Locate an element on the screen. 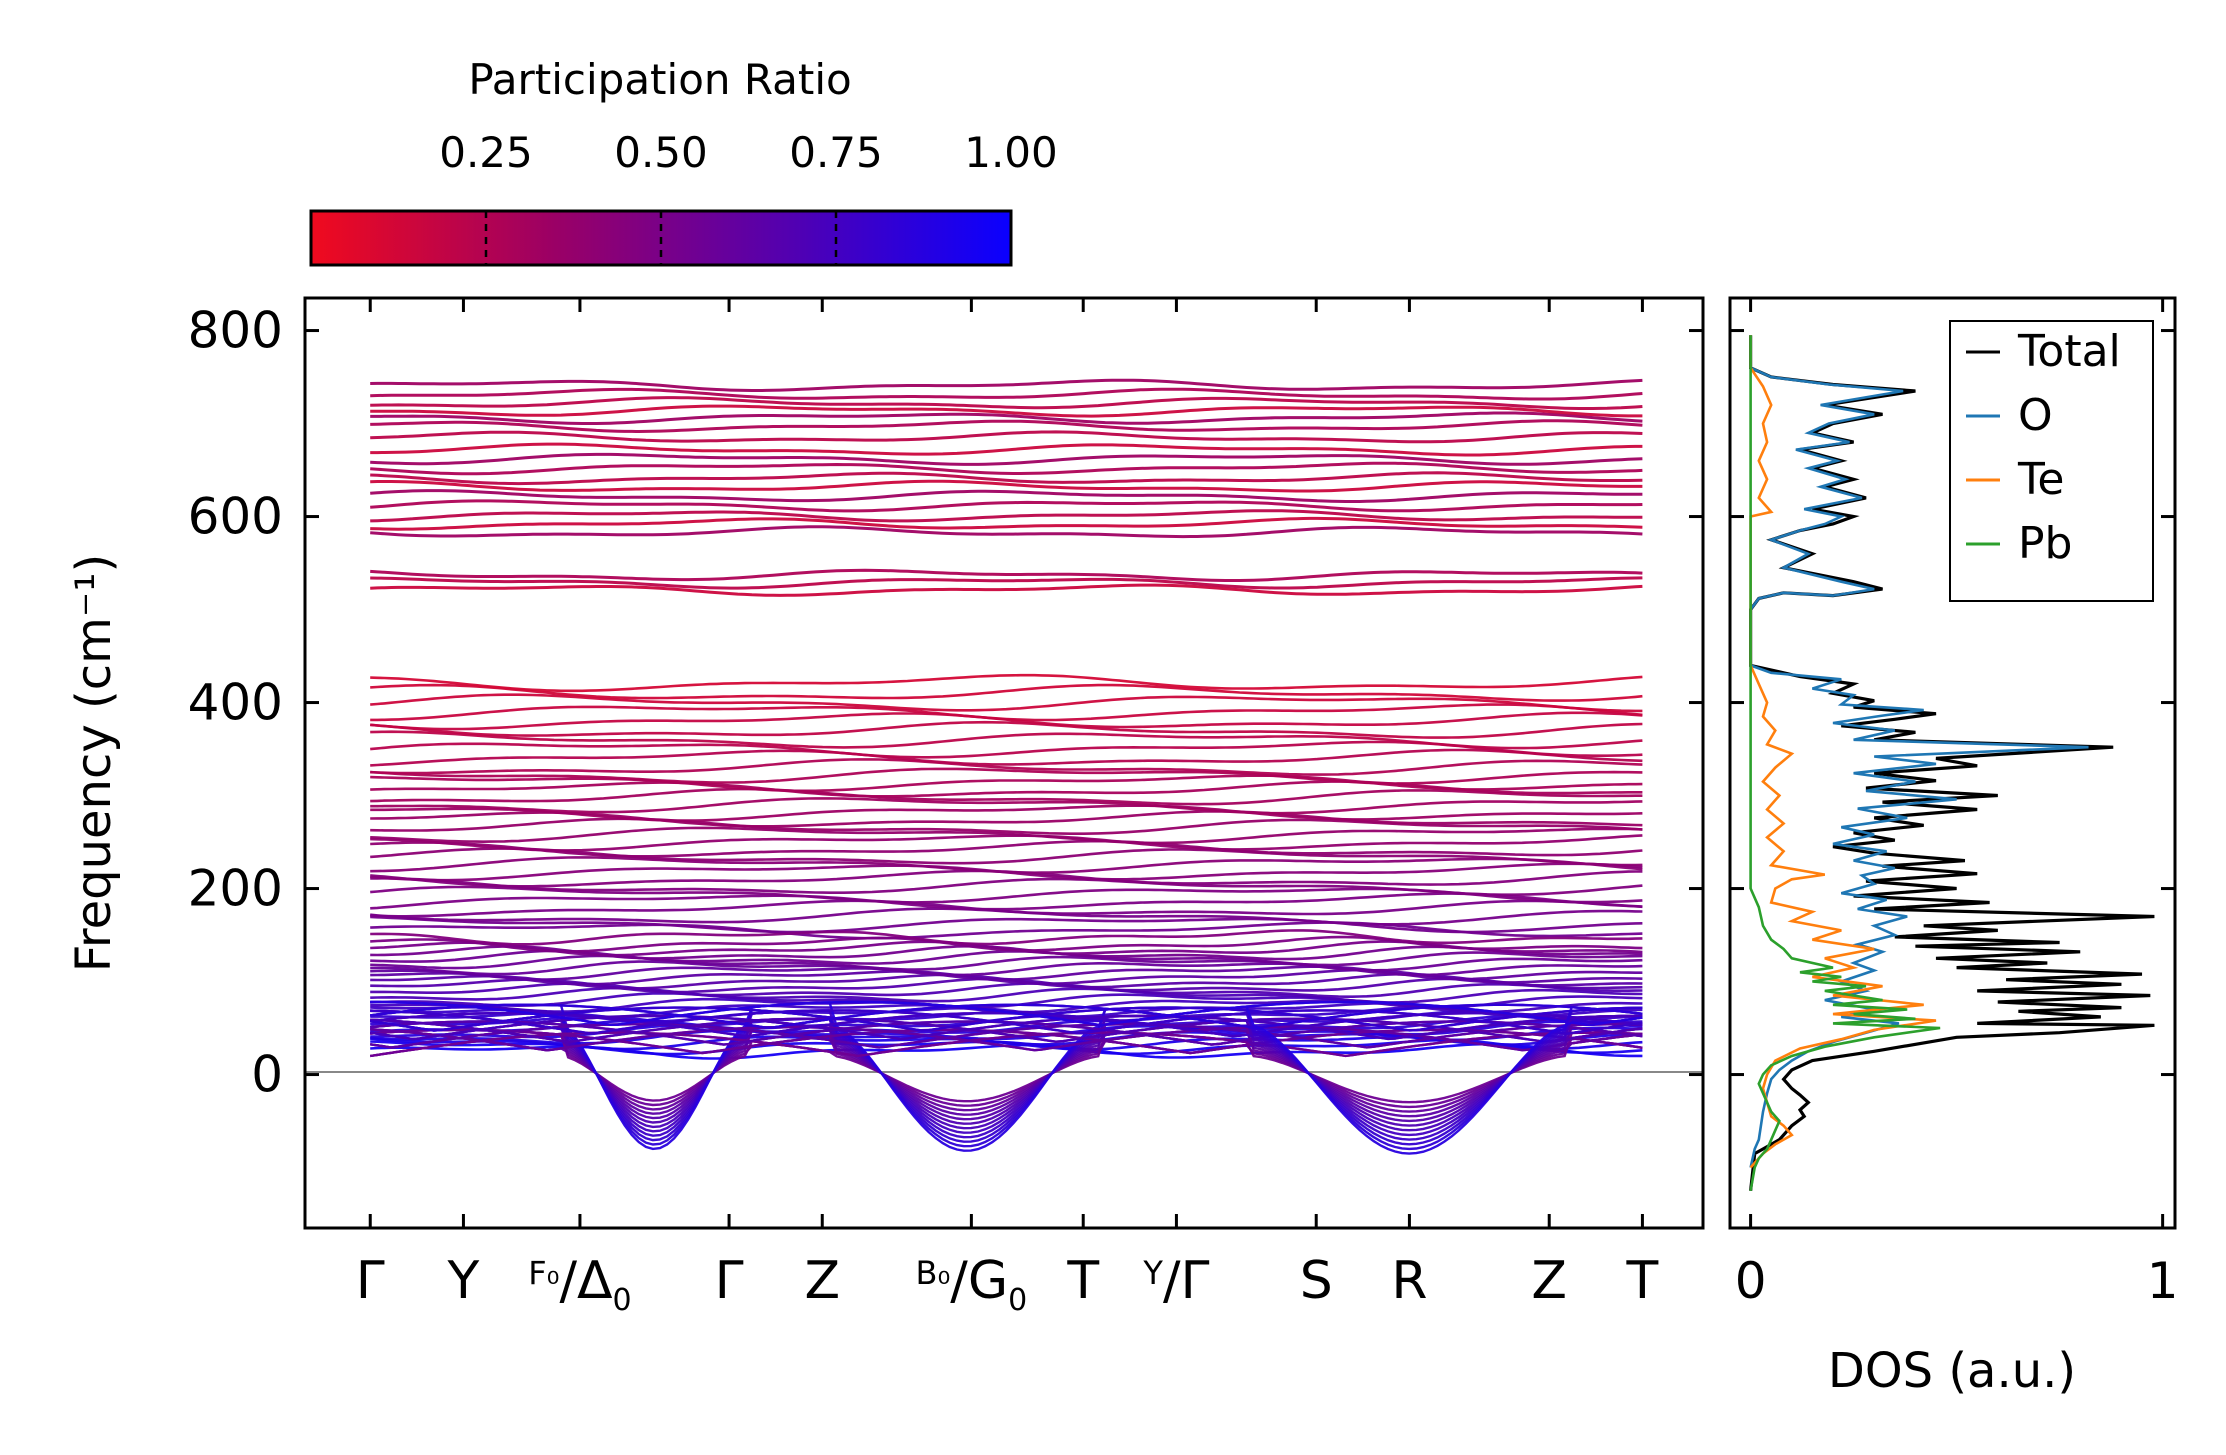 The image size is (2226, 1455). legend-frame is located at coordinates (2051, 461).